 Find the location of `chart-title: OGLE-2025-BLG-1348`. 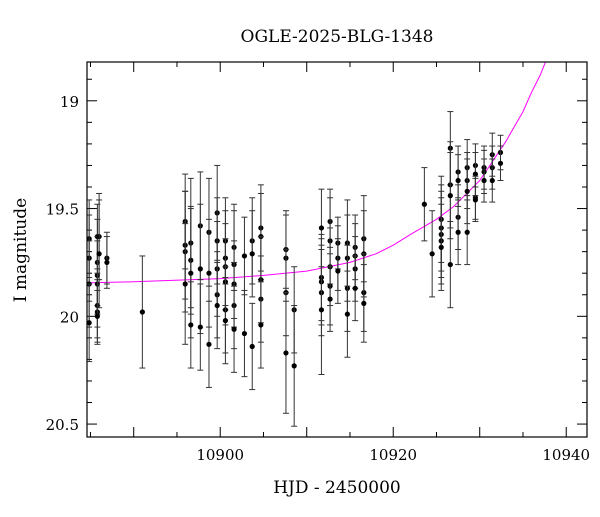

chart-title: OGLE-2025-BLG-1348 is located at coordinates (337, 37).